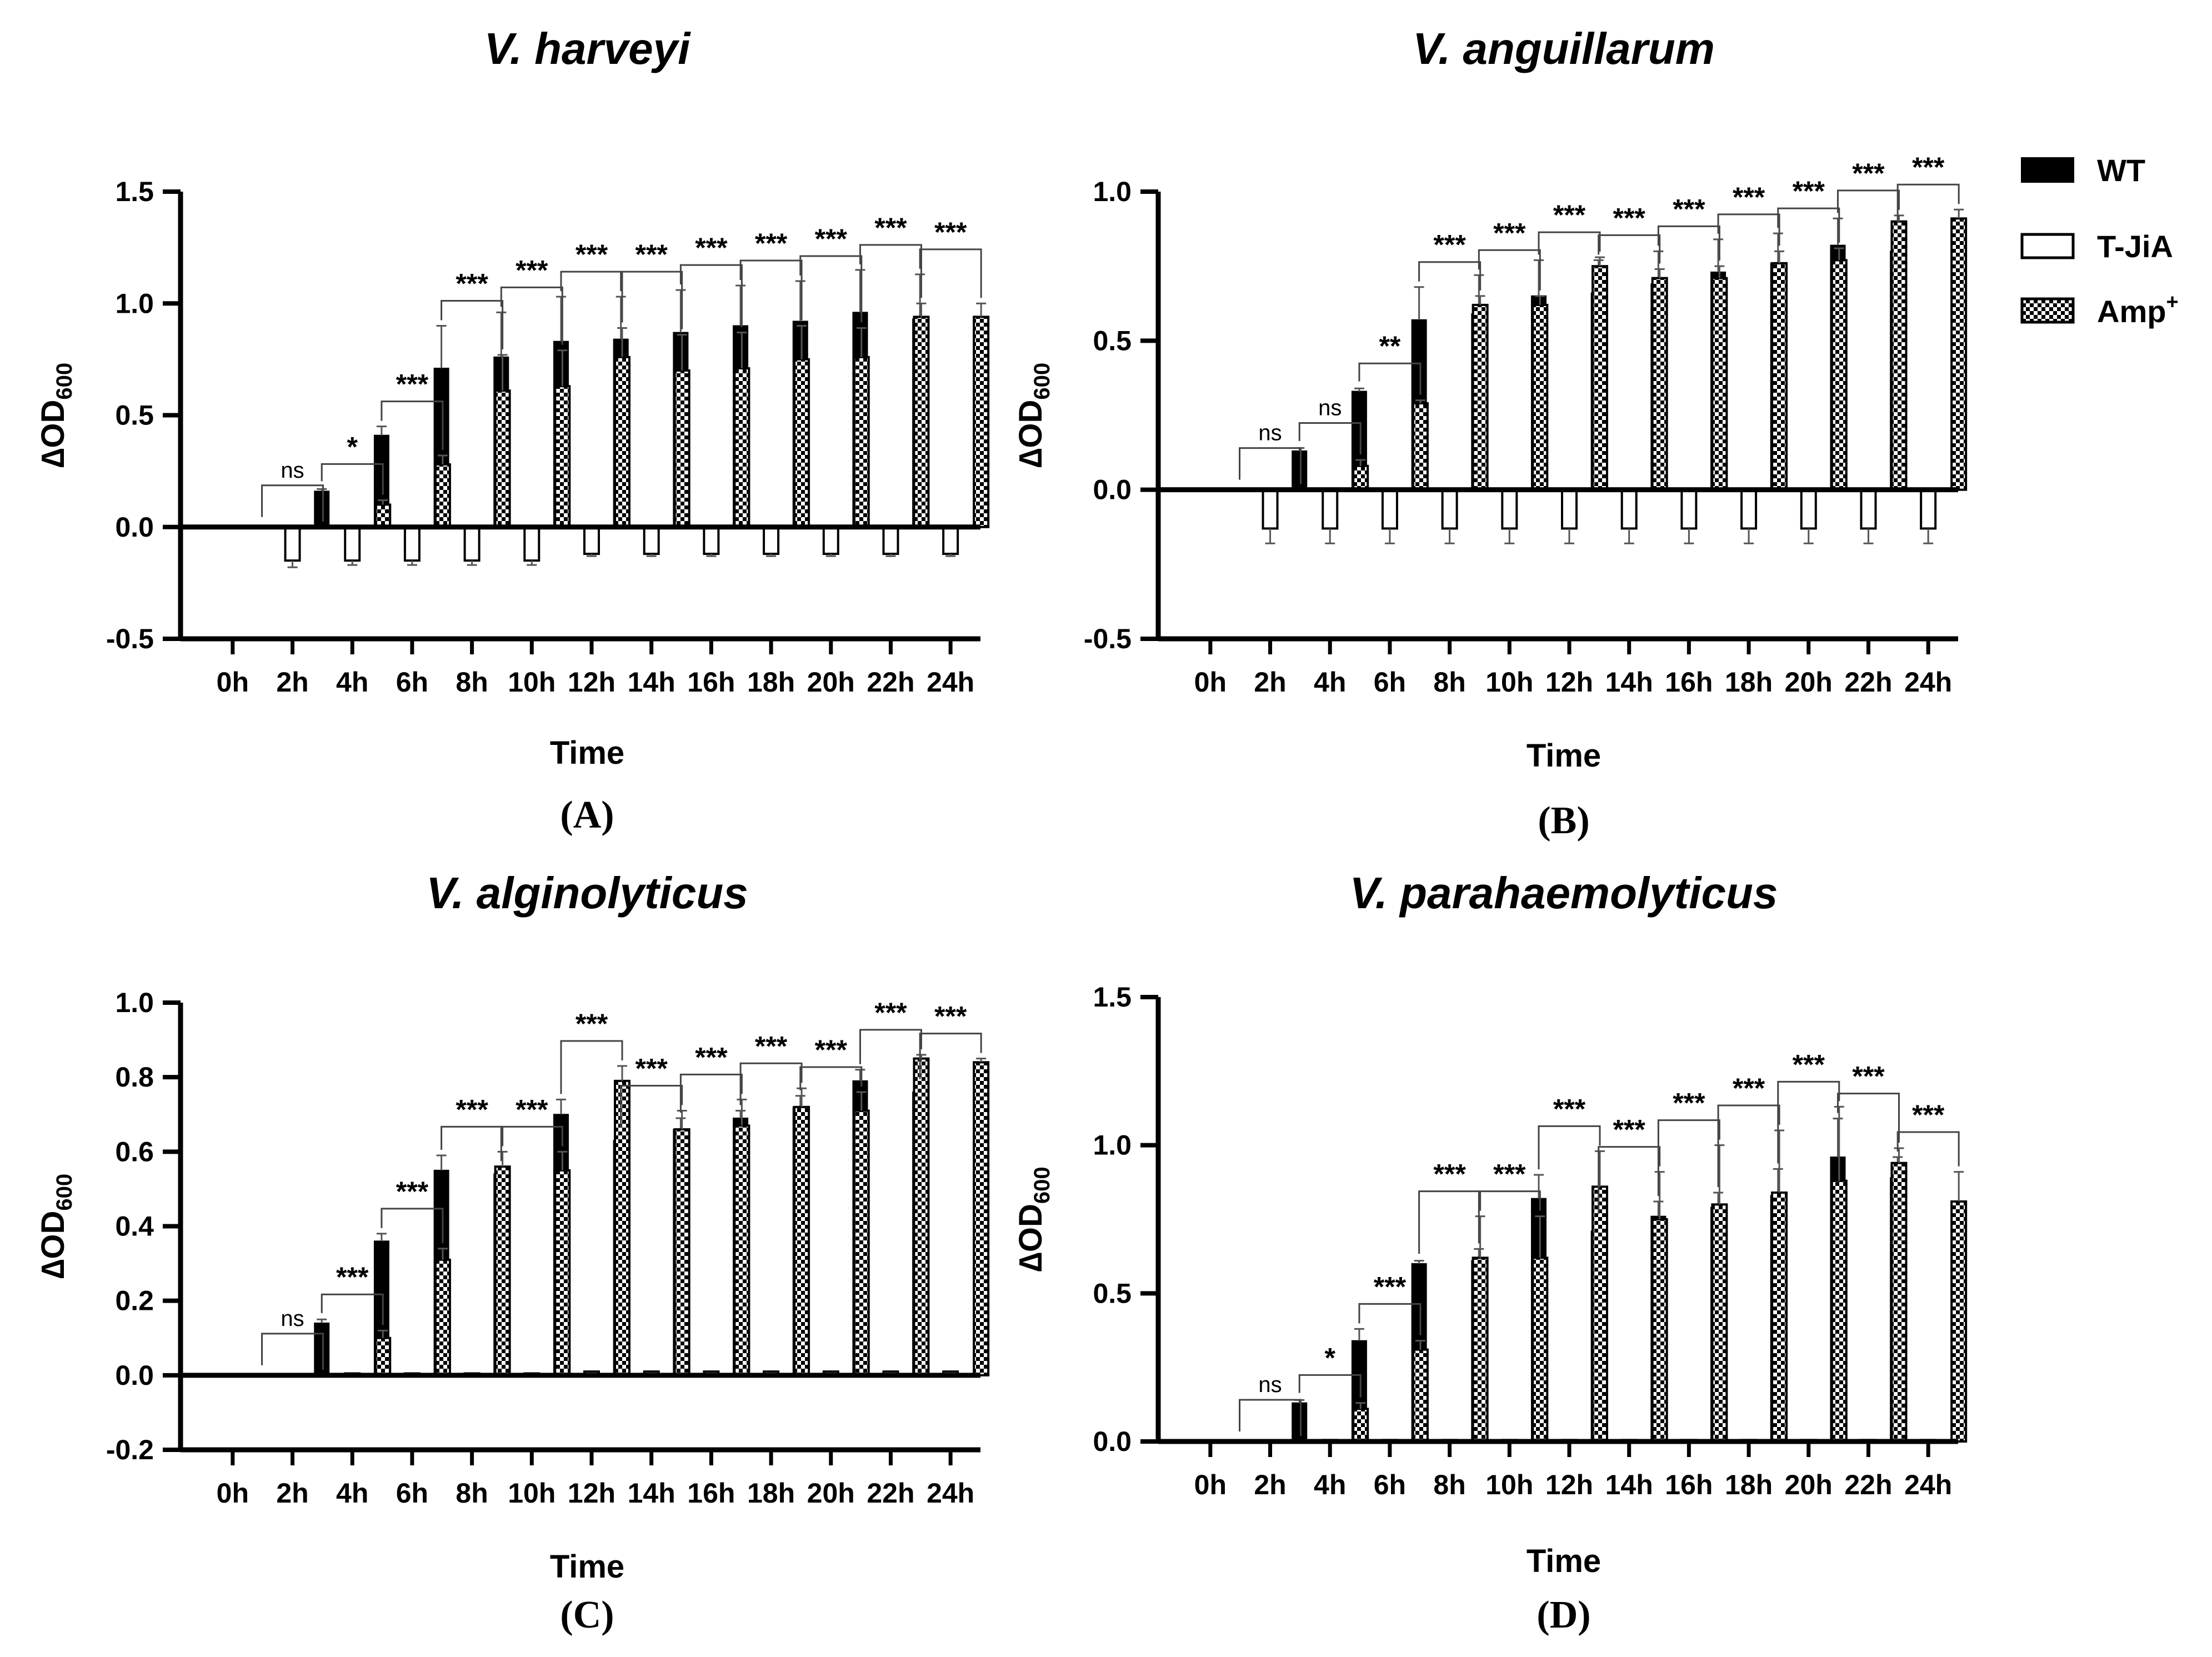 The image size is (2212, 1657). I want to click on x-tick-label-d: 14h, so click(1629, 1485).